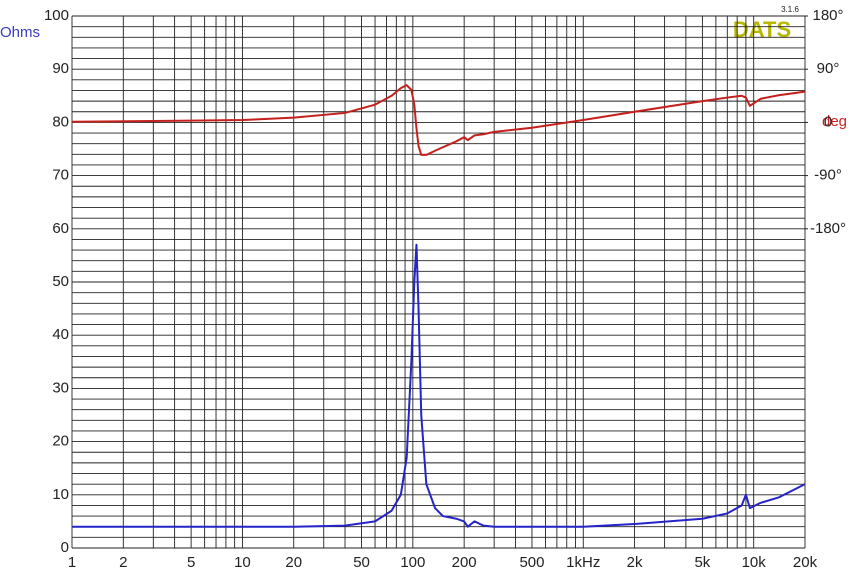 The height and width of the screenshot is (570, 850). I want to click on x-tick-label: 10, so click(242, 562).